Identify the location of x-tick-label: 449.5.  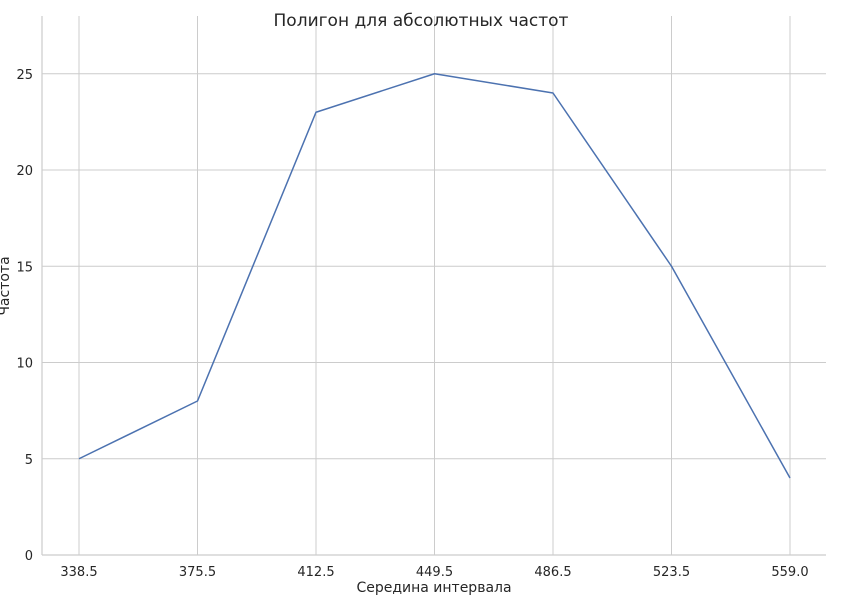
(434, 572).